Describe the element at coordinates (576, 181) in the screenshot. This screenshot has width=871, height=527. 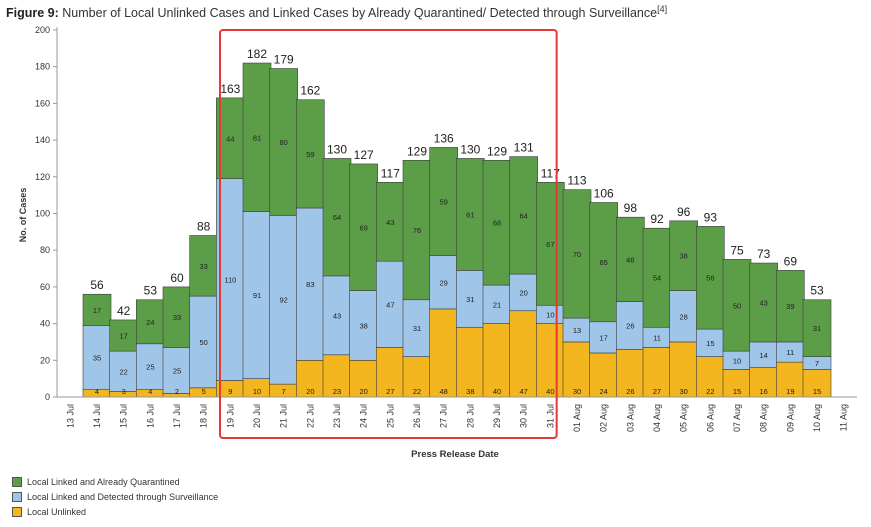
I see `bar-total-label: 113` at that location.